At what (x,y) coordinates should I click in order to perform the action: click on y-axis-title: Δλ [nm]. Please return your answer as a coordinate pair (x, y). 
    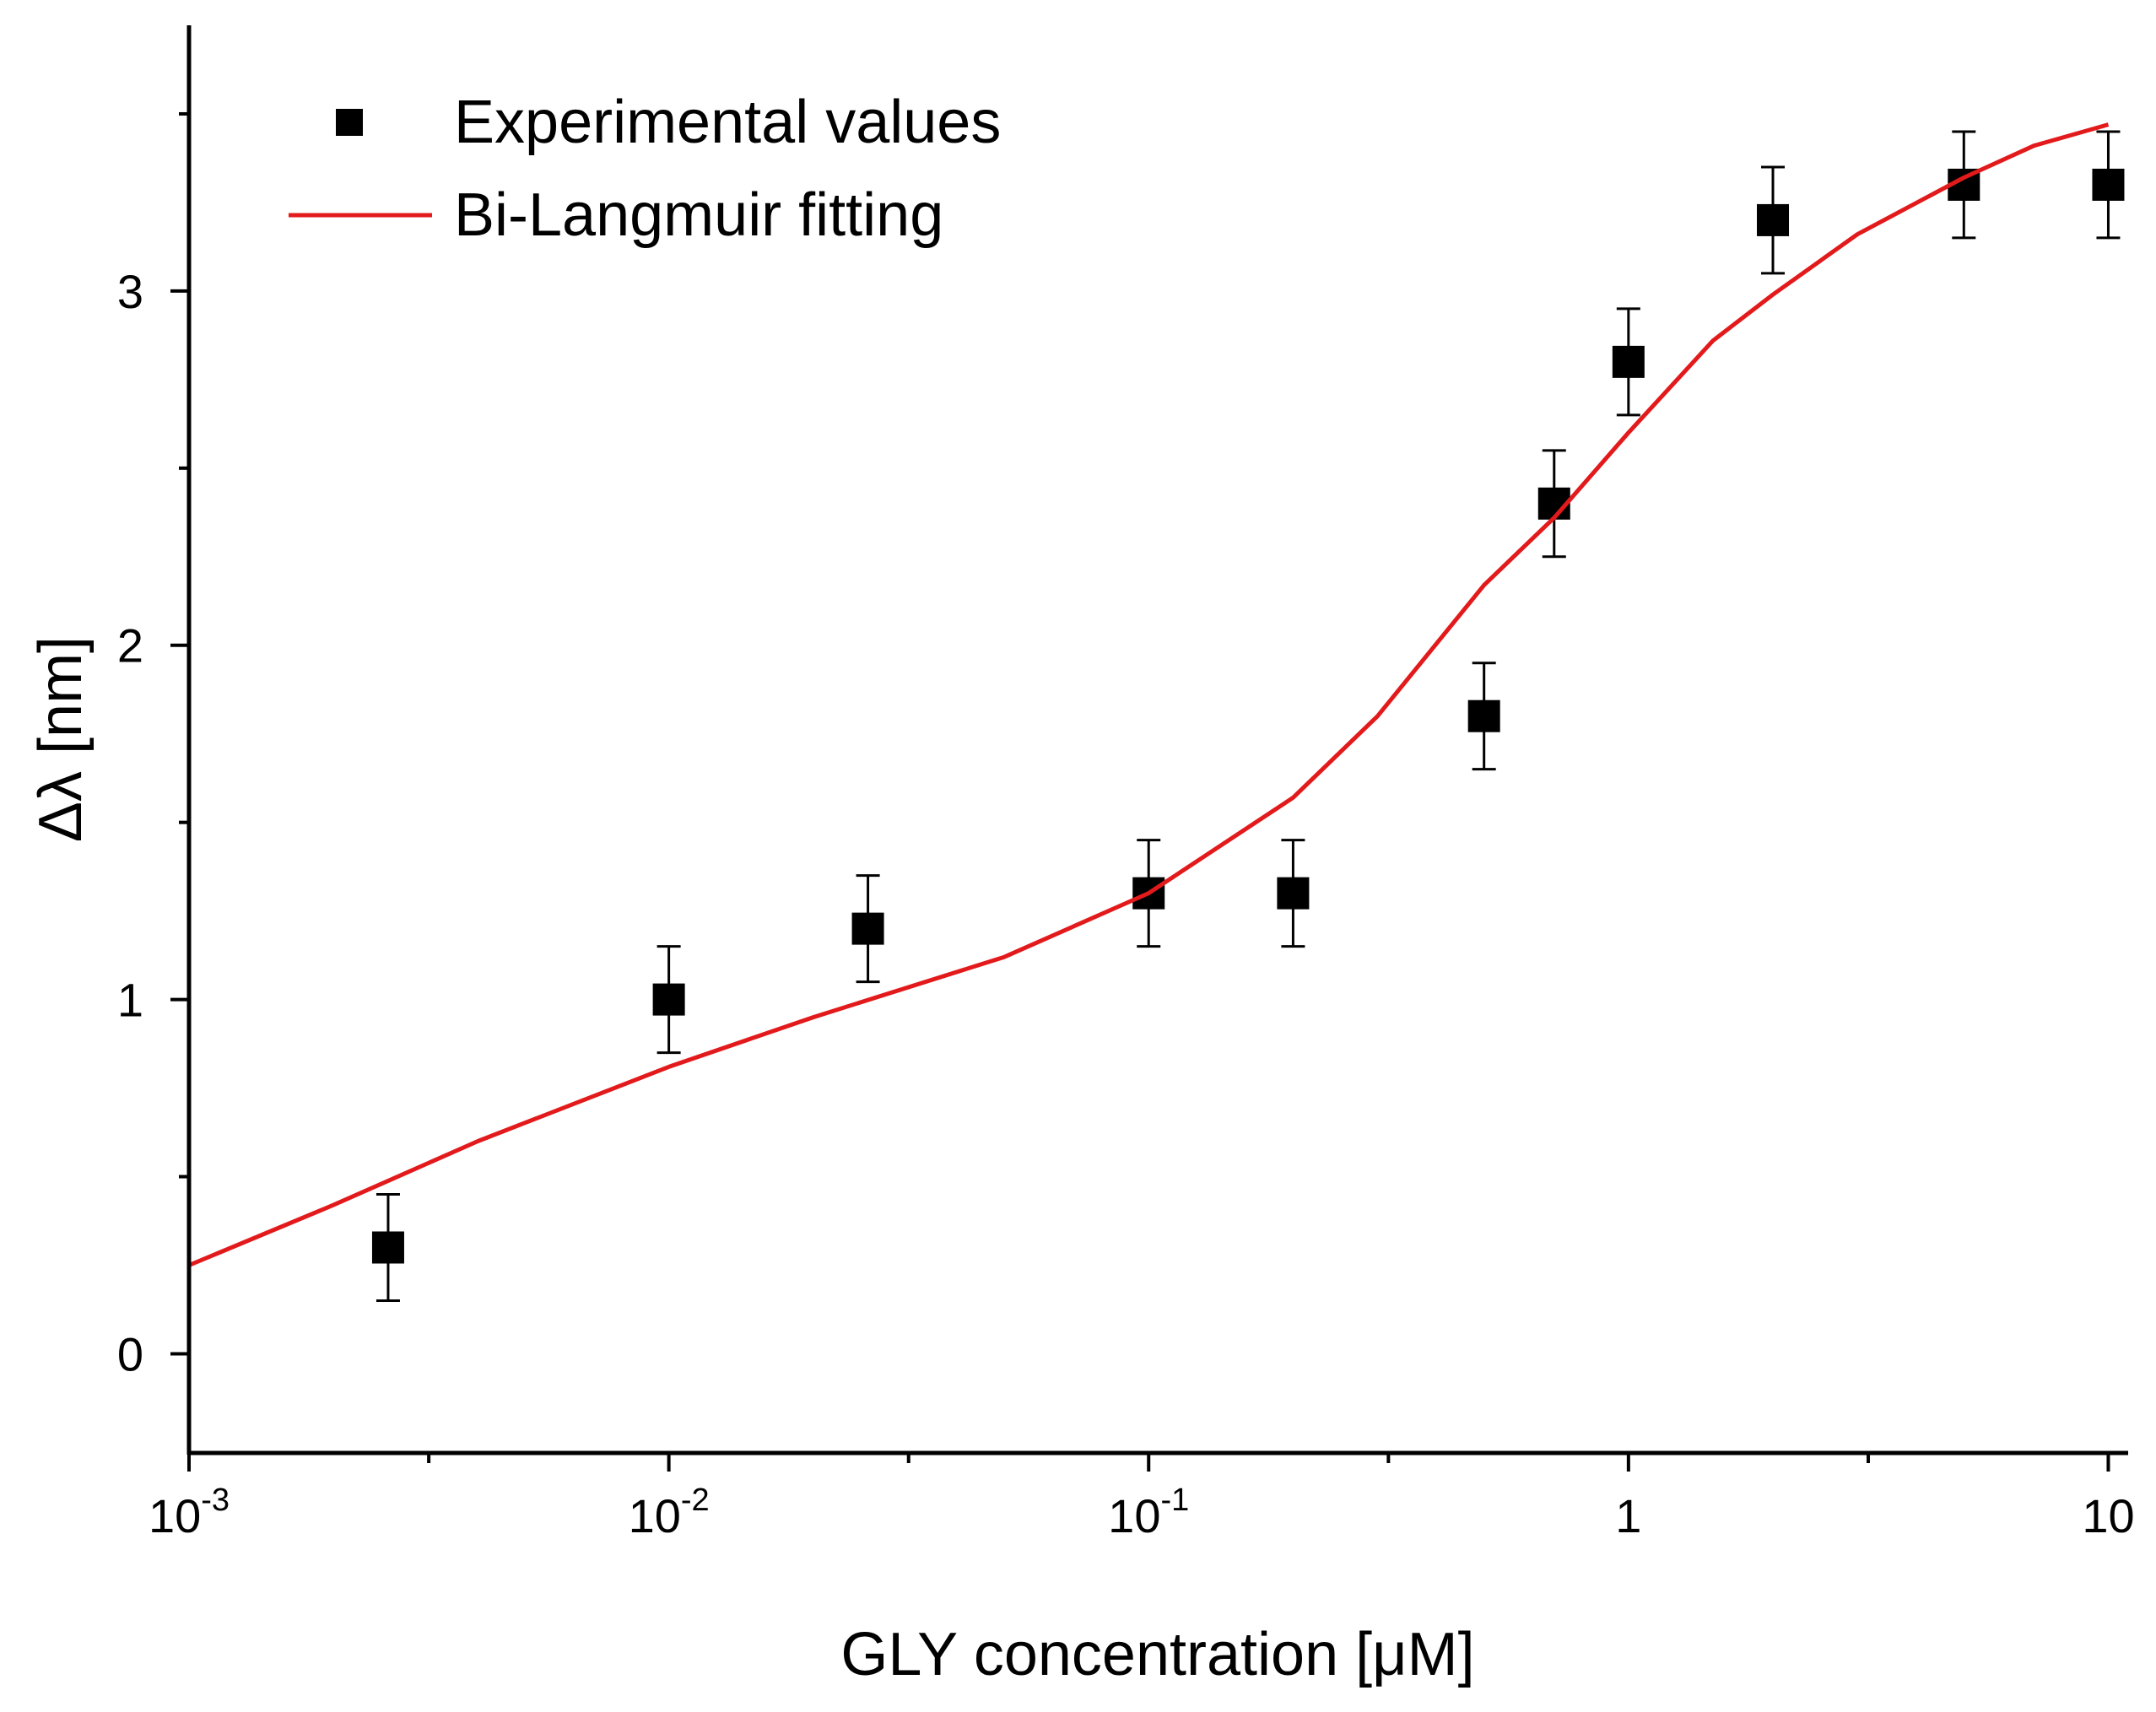
    Looking at the image, I should click on (61, 739).